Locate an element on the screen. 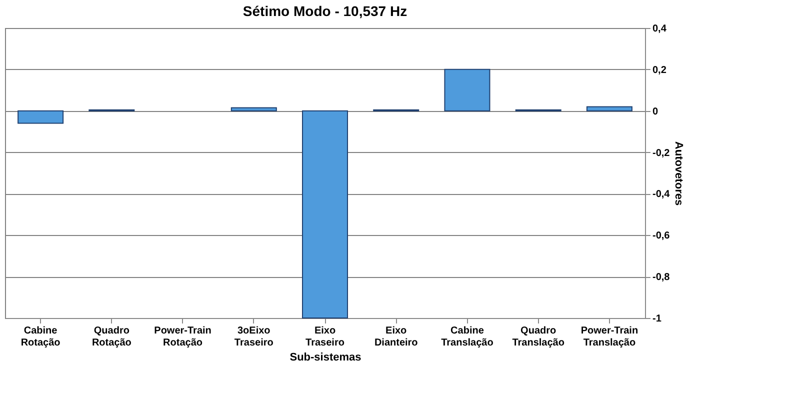 The width and height of the screenshot is (792, 401). x-tick-label: 3oEixo Traseiro is located at coordinates (254, 337).